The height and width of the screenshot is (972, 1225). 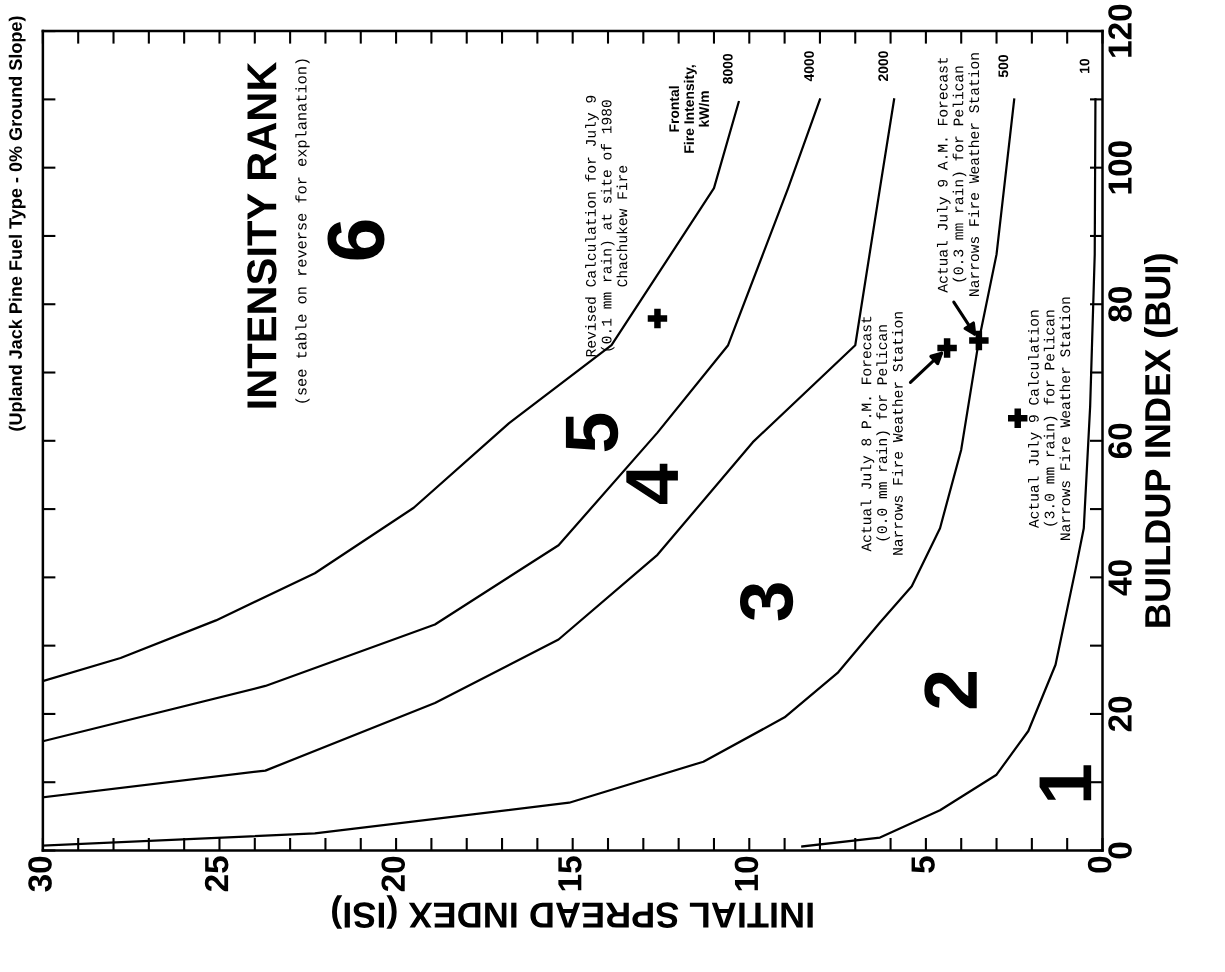 What do you see at coordinates (40, 874) in the screenshot?
I see `x-tick-label: 30` at bounding box center [40, 874].